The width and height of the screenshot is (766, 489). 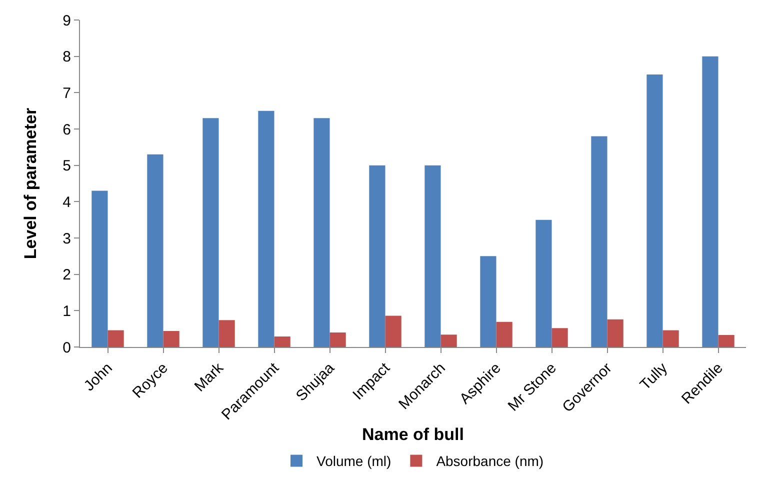 What do you see at coordinates (66, 93) in the screenshot?
I see `y-tick-label: 7` at bounding box center [66, 93].